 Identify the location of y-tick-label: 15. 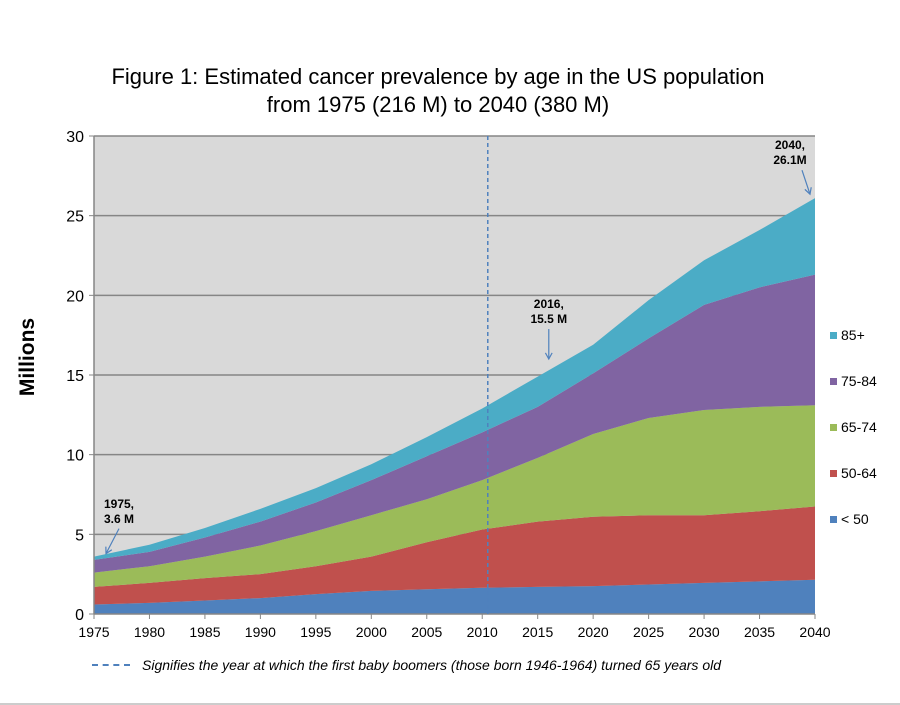
(75, 376).